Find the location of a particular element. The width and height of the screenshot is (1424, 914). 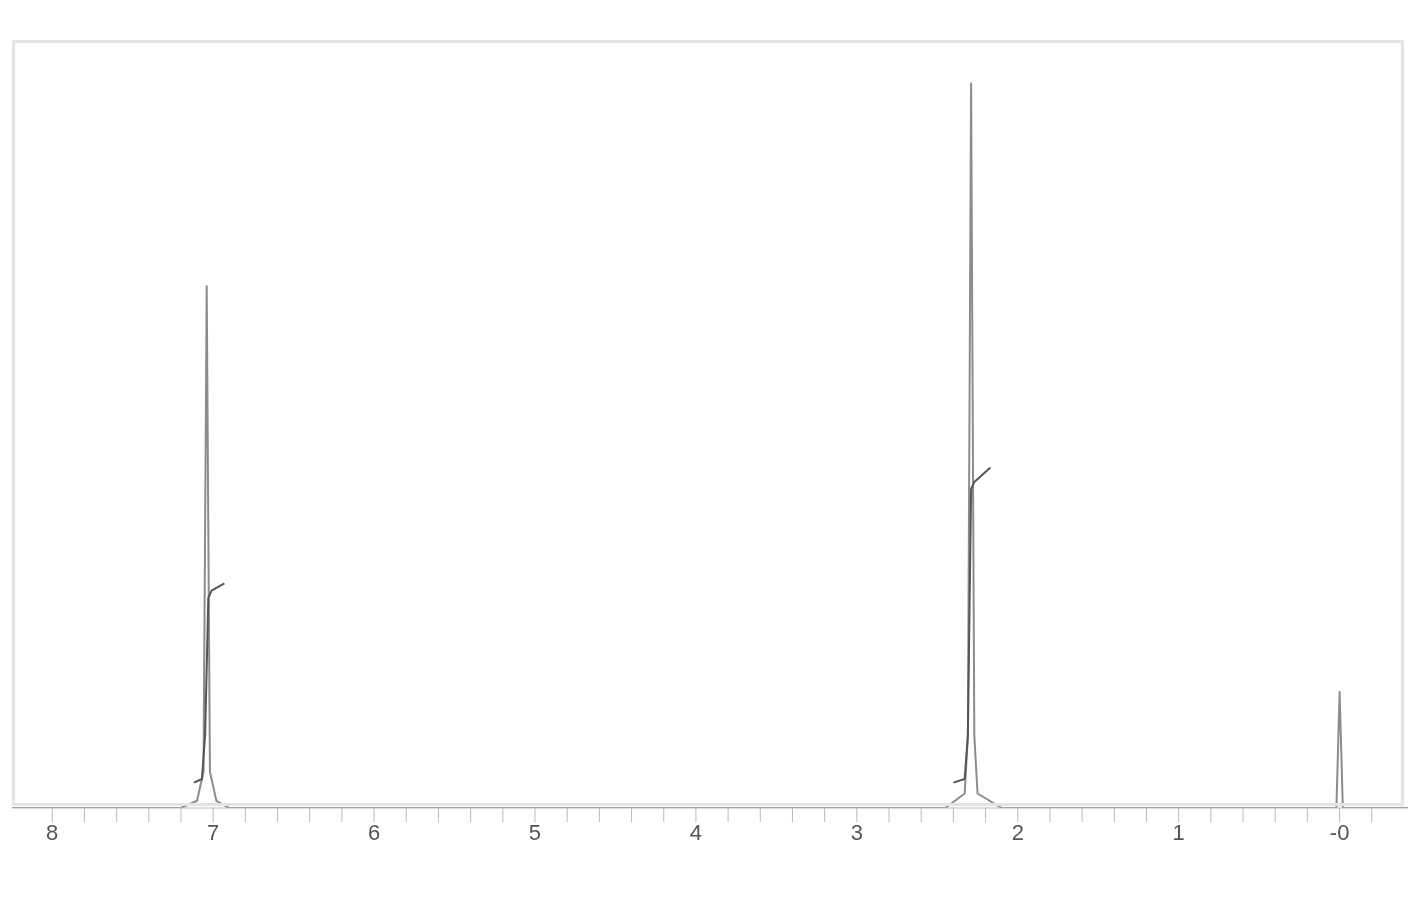

x-tick-label: 2 is located at coordinates (1017, 832).